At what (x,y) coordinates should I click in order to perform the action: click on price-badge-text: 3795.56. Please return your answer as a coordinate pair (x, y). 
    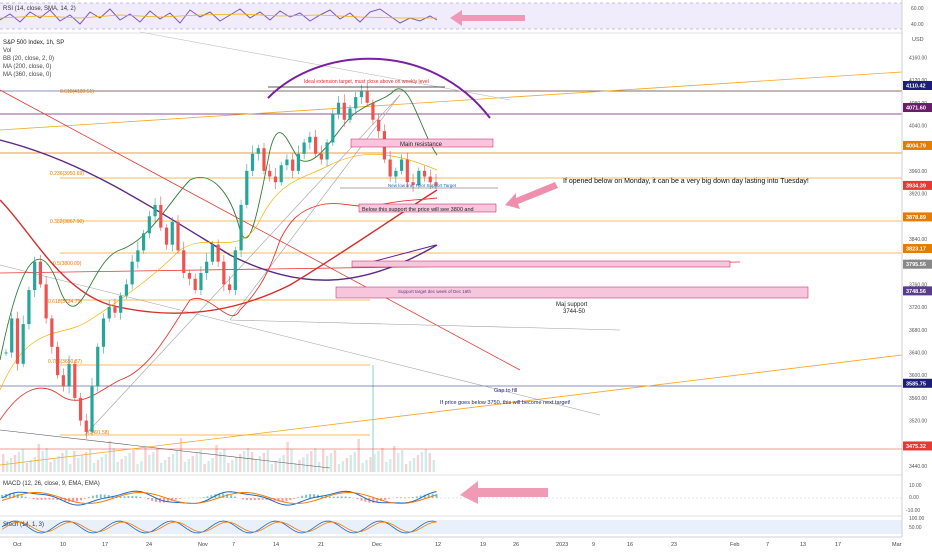
    Looking at the image, I should click on (916, 265).